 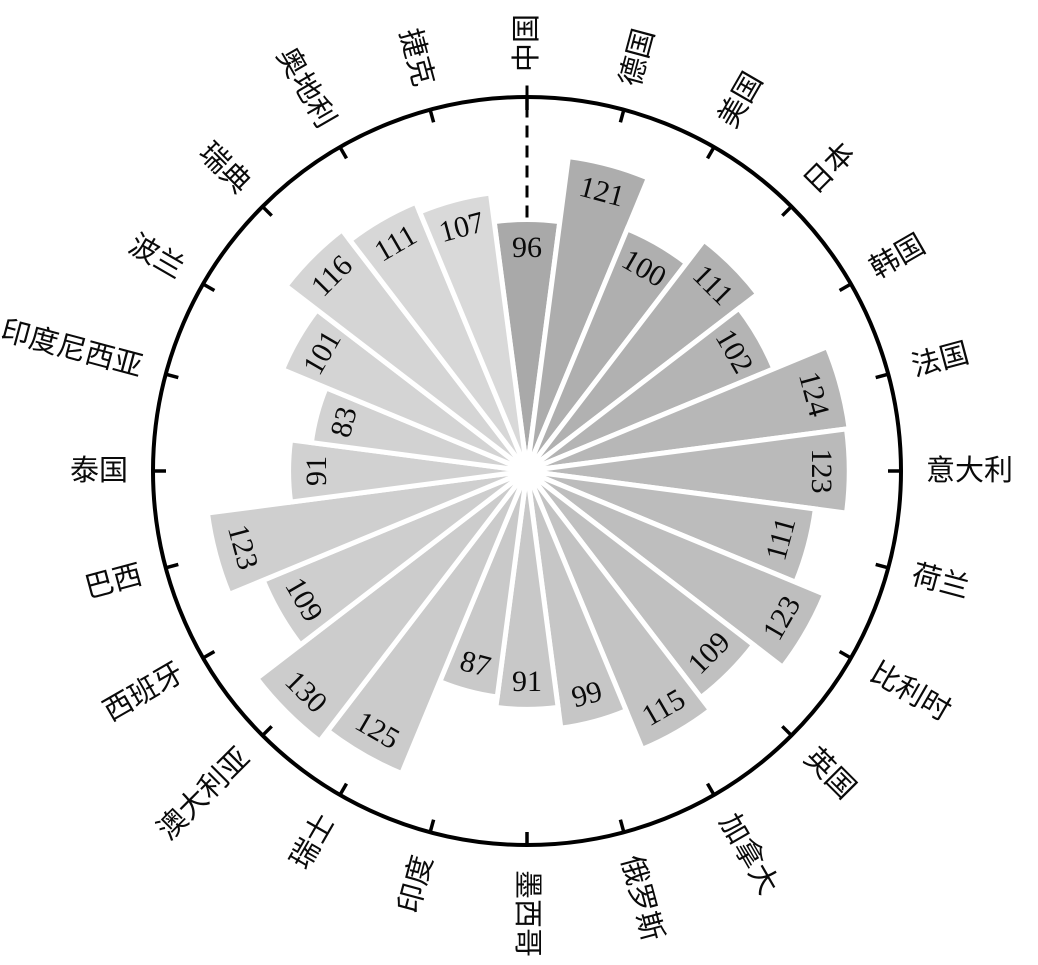 I want to click on wedge-czech, so click(x=473, y=331).